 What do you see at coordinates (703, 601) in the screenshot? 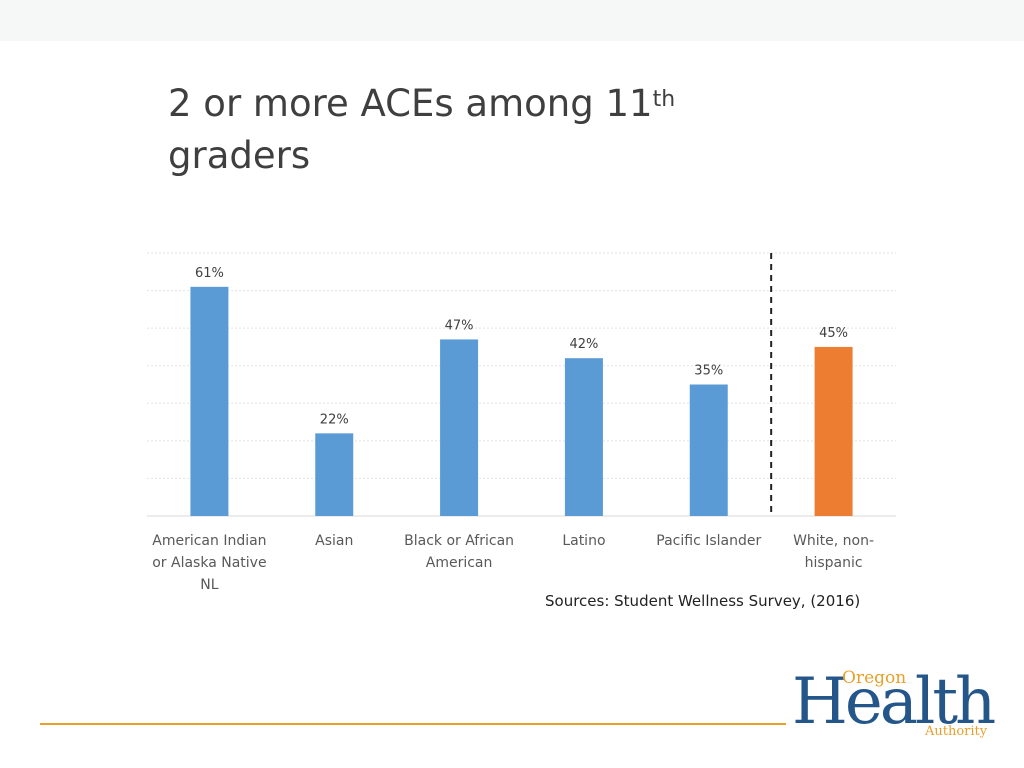
I see `source-note: Sources: Student Wellness Survey, (2016)` at bounding box center [703, 601].